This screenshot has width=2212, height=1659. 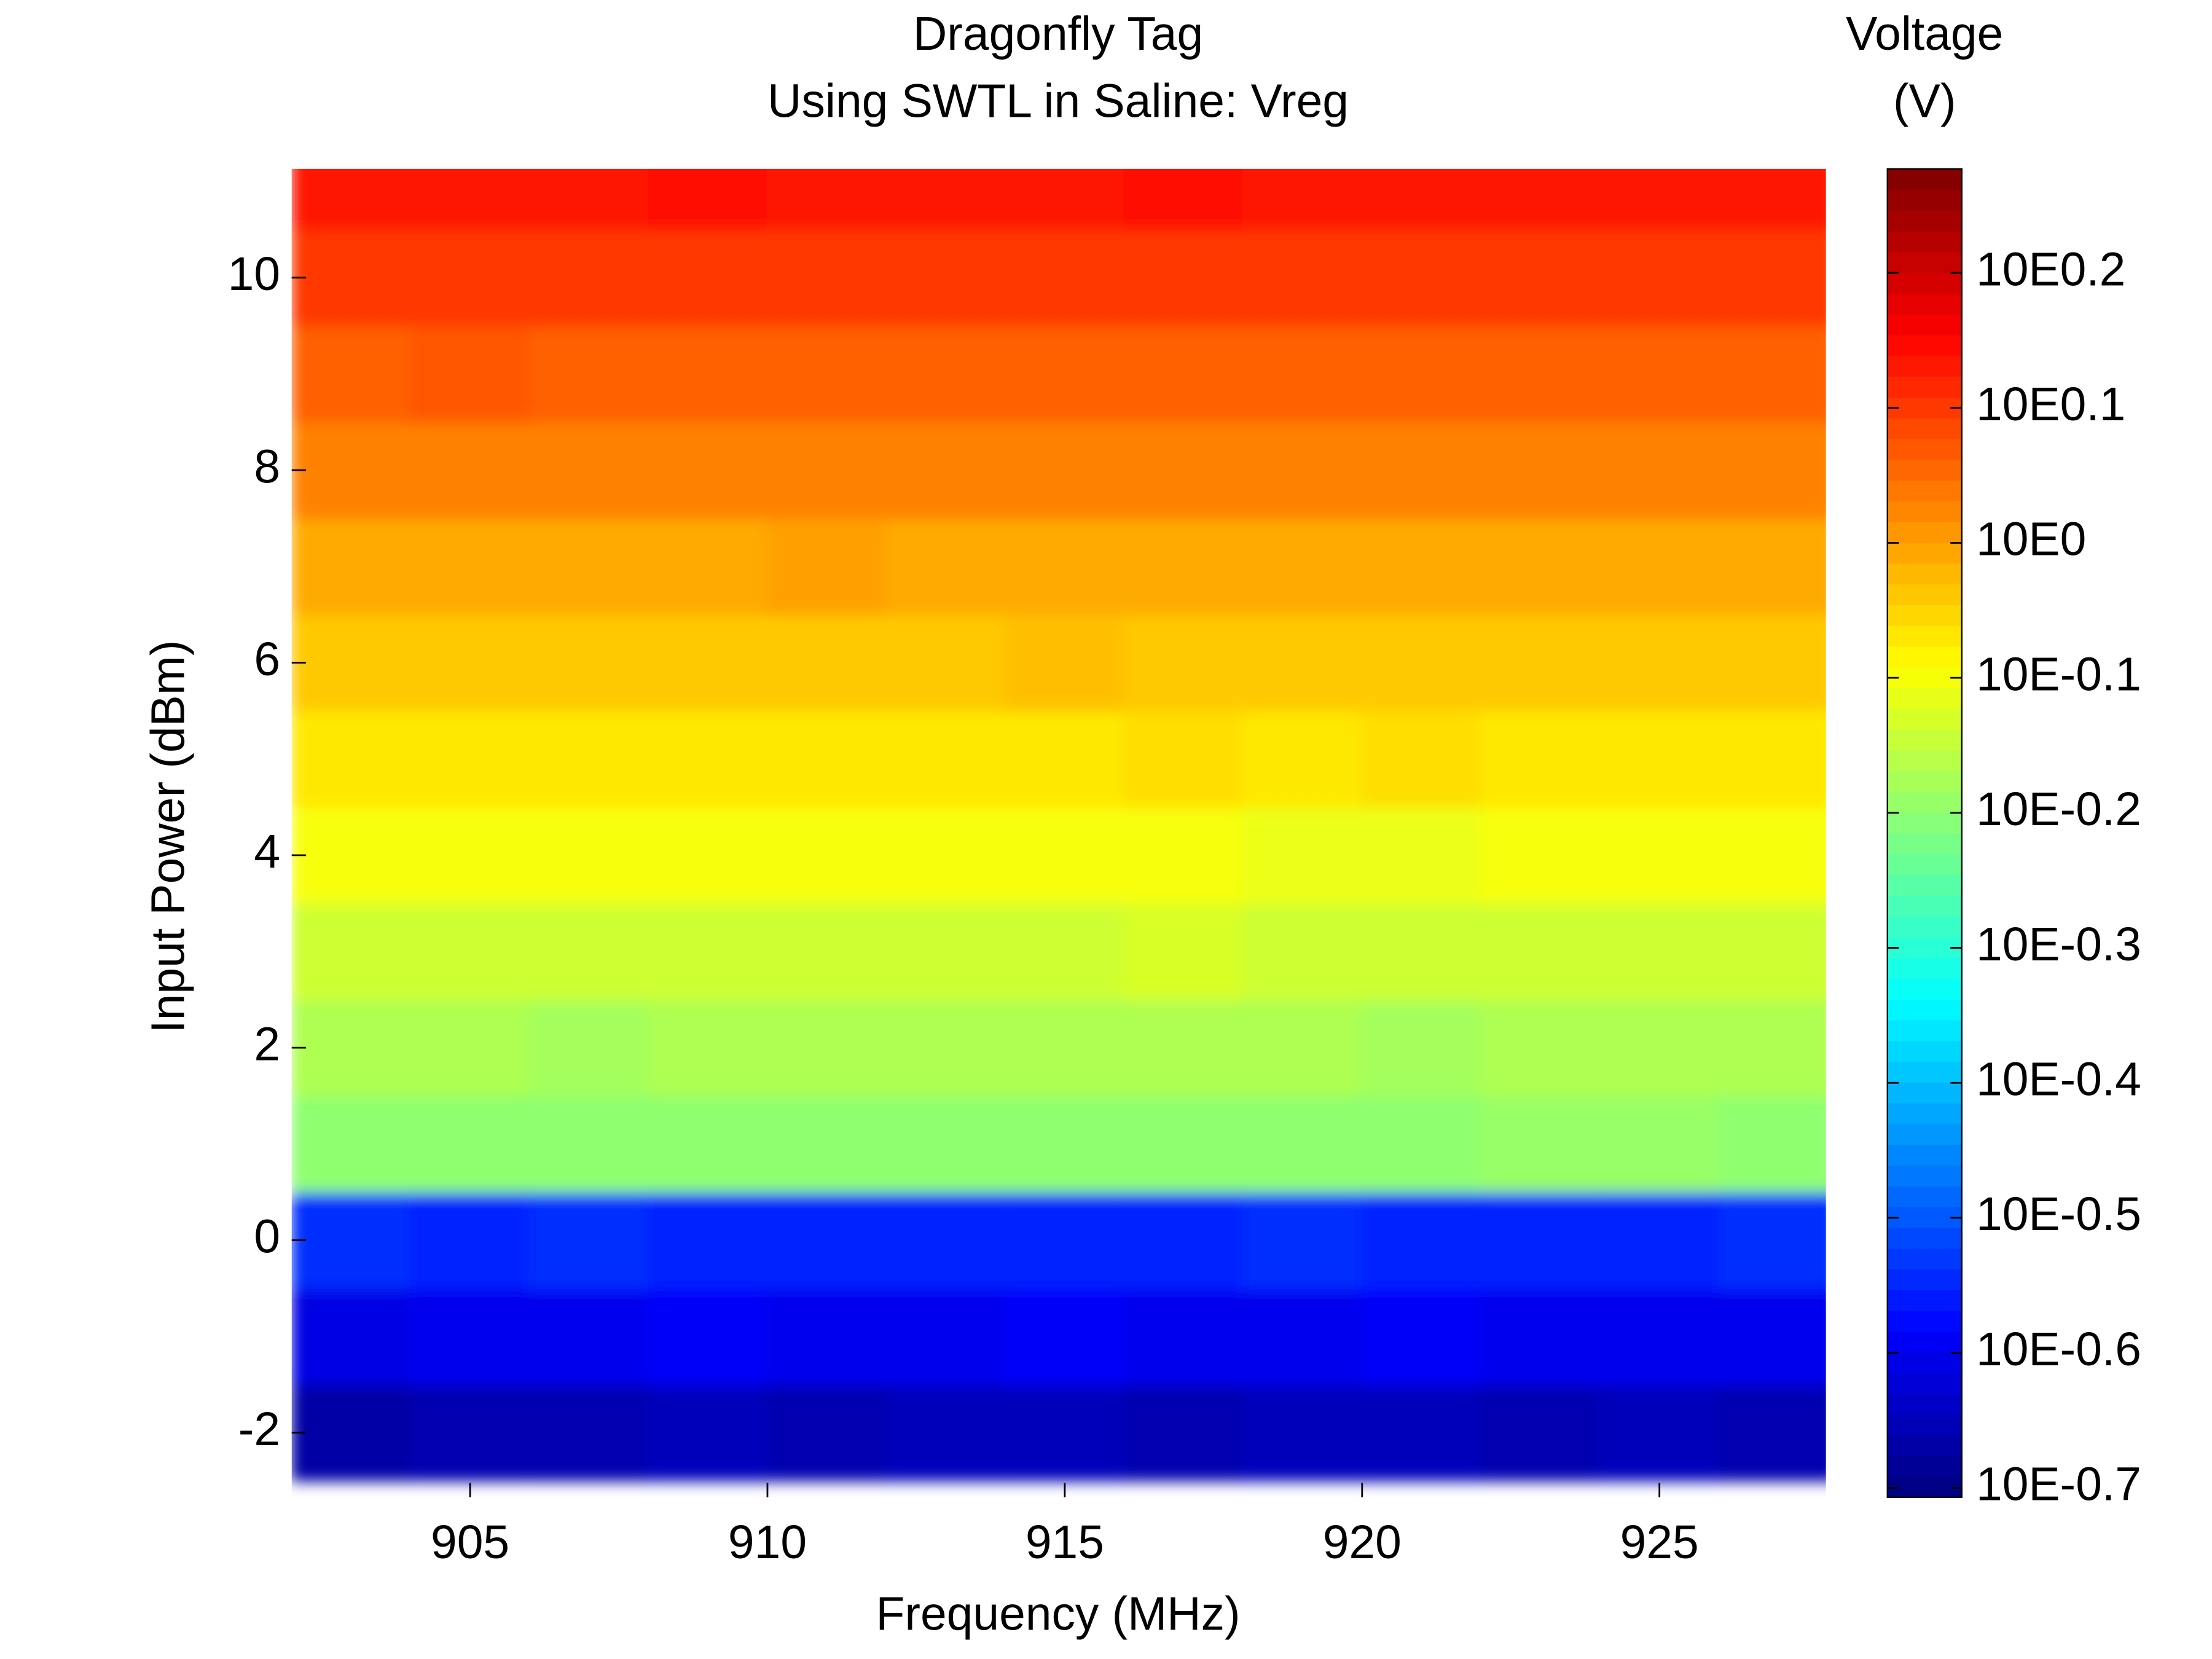 What do you see at coordinates (2050, 404) in the screenshot?
I see `colorbar-tick-label: 10E0.1` at bounding box center [2050, 404].